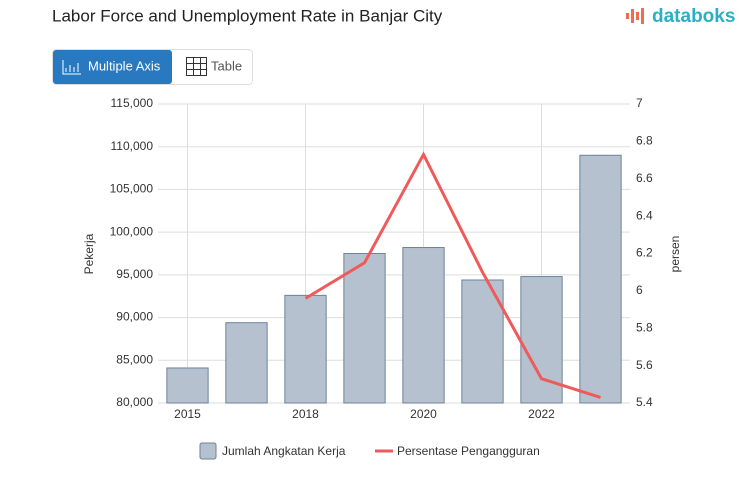 Image resolution: width=753 pixels, height=503 pixels. Describe the element at coordinates (124, 65) in the screenshot. I see `button-label: Multiple Axis` at that location.